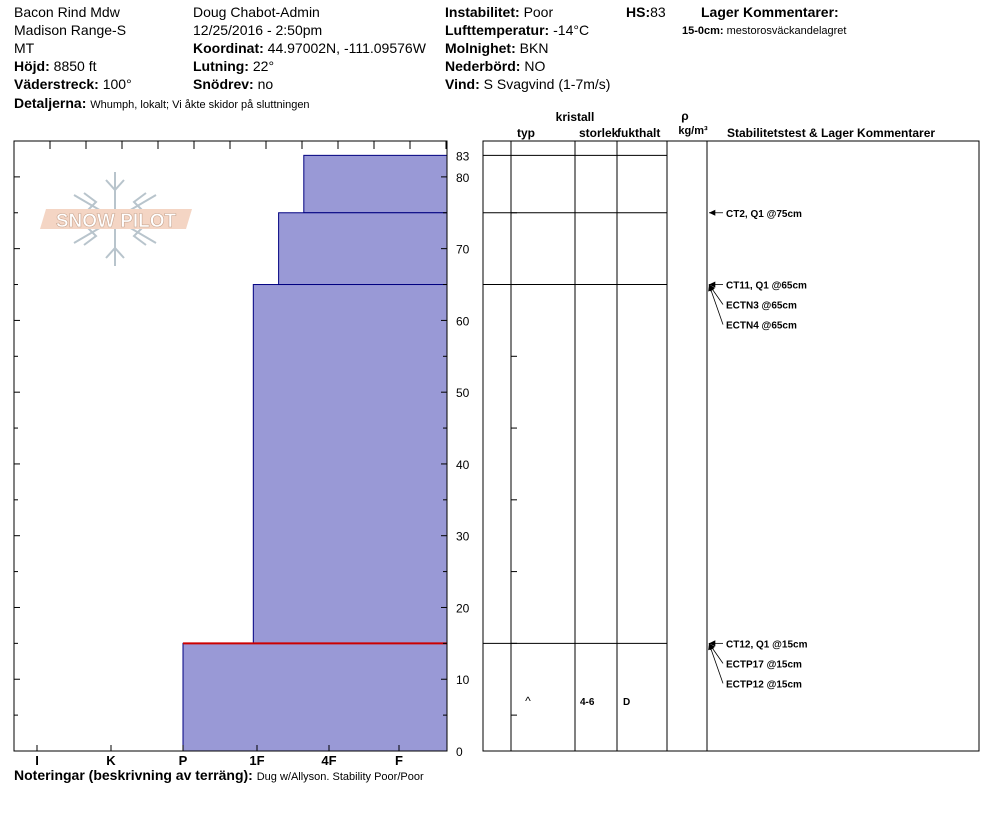 This screenshot has width=994, height=840. What do you see at coordinates (309, 48) in the screenshot?
I see `coordinates: Koordinat: 44.97002N, -111.09576W` at bounding box center [309, 48].